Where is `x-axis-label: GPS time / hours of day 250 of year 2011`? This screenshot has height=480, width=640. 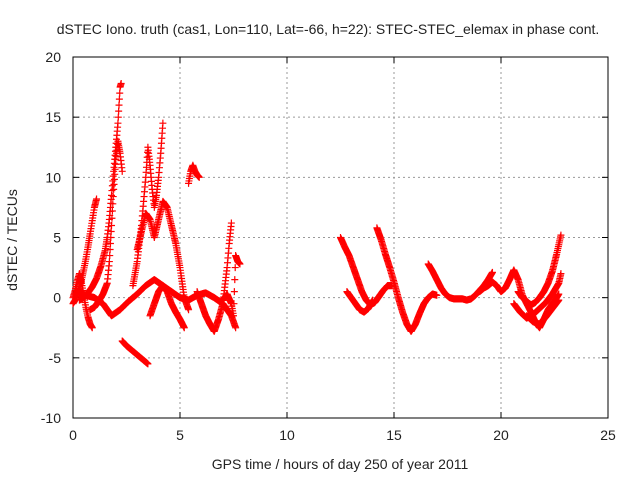
x-axis-label: GPS time / hours of day 250 of year 2011 is located at coordinates (340, 464).